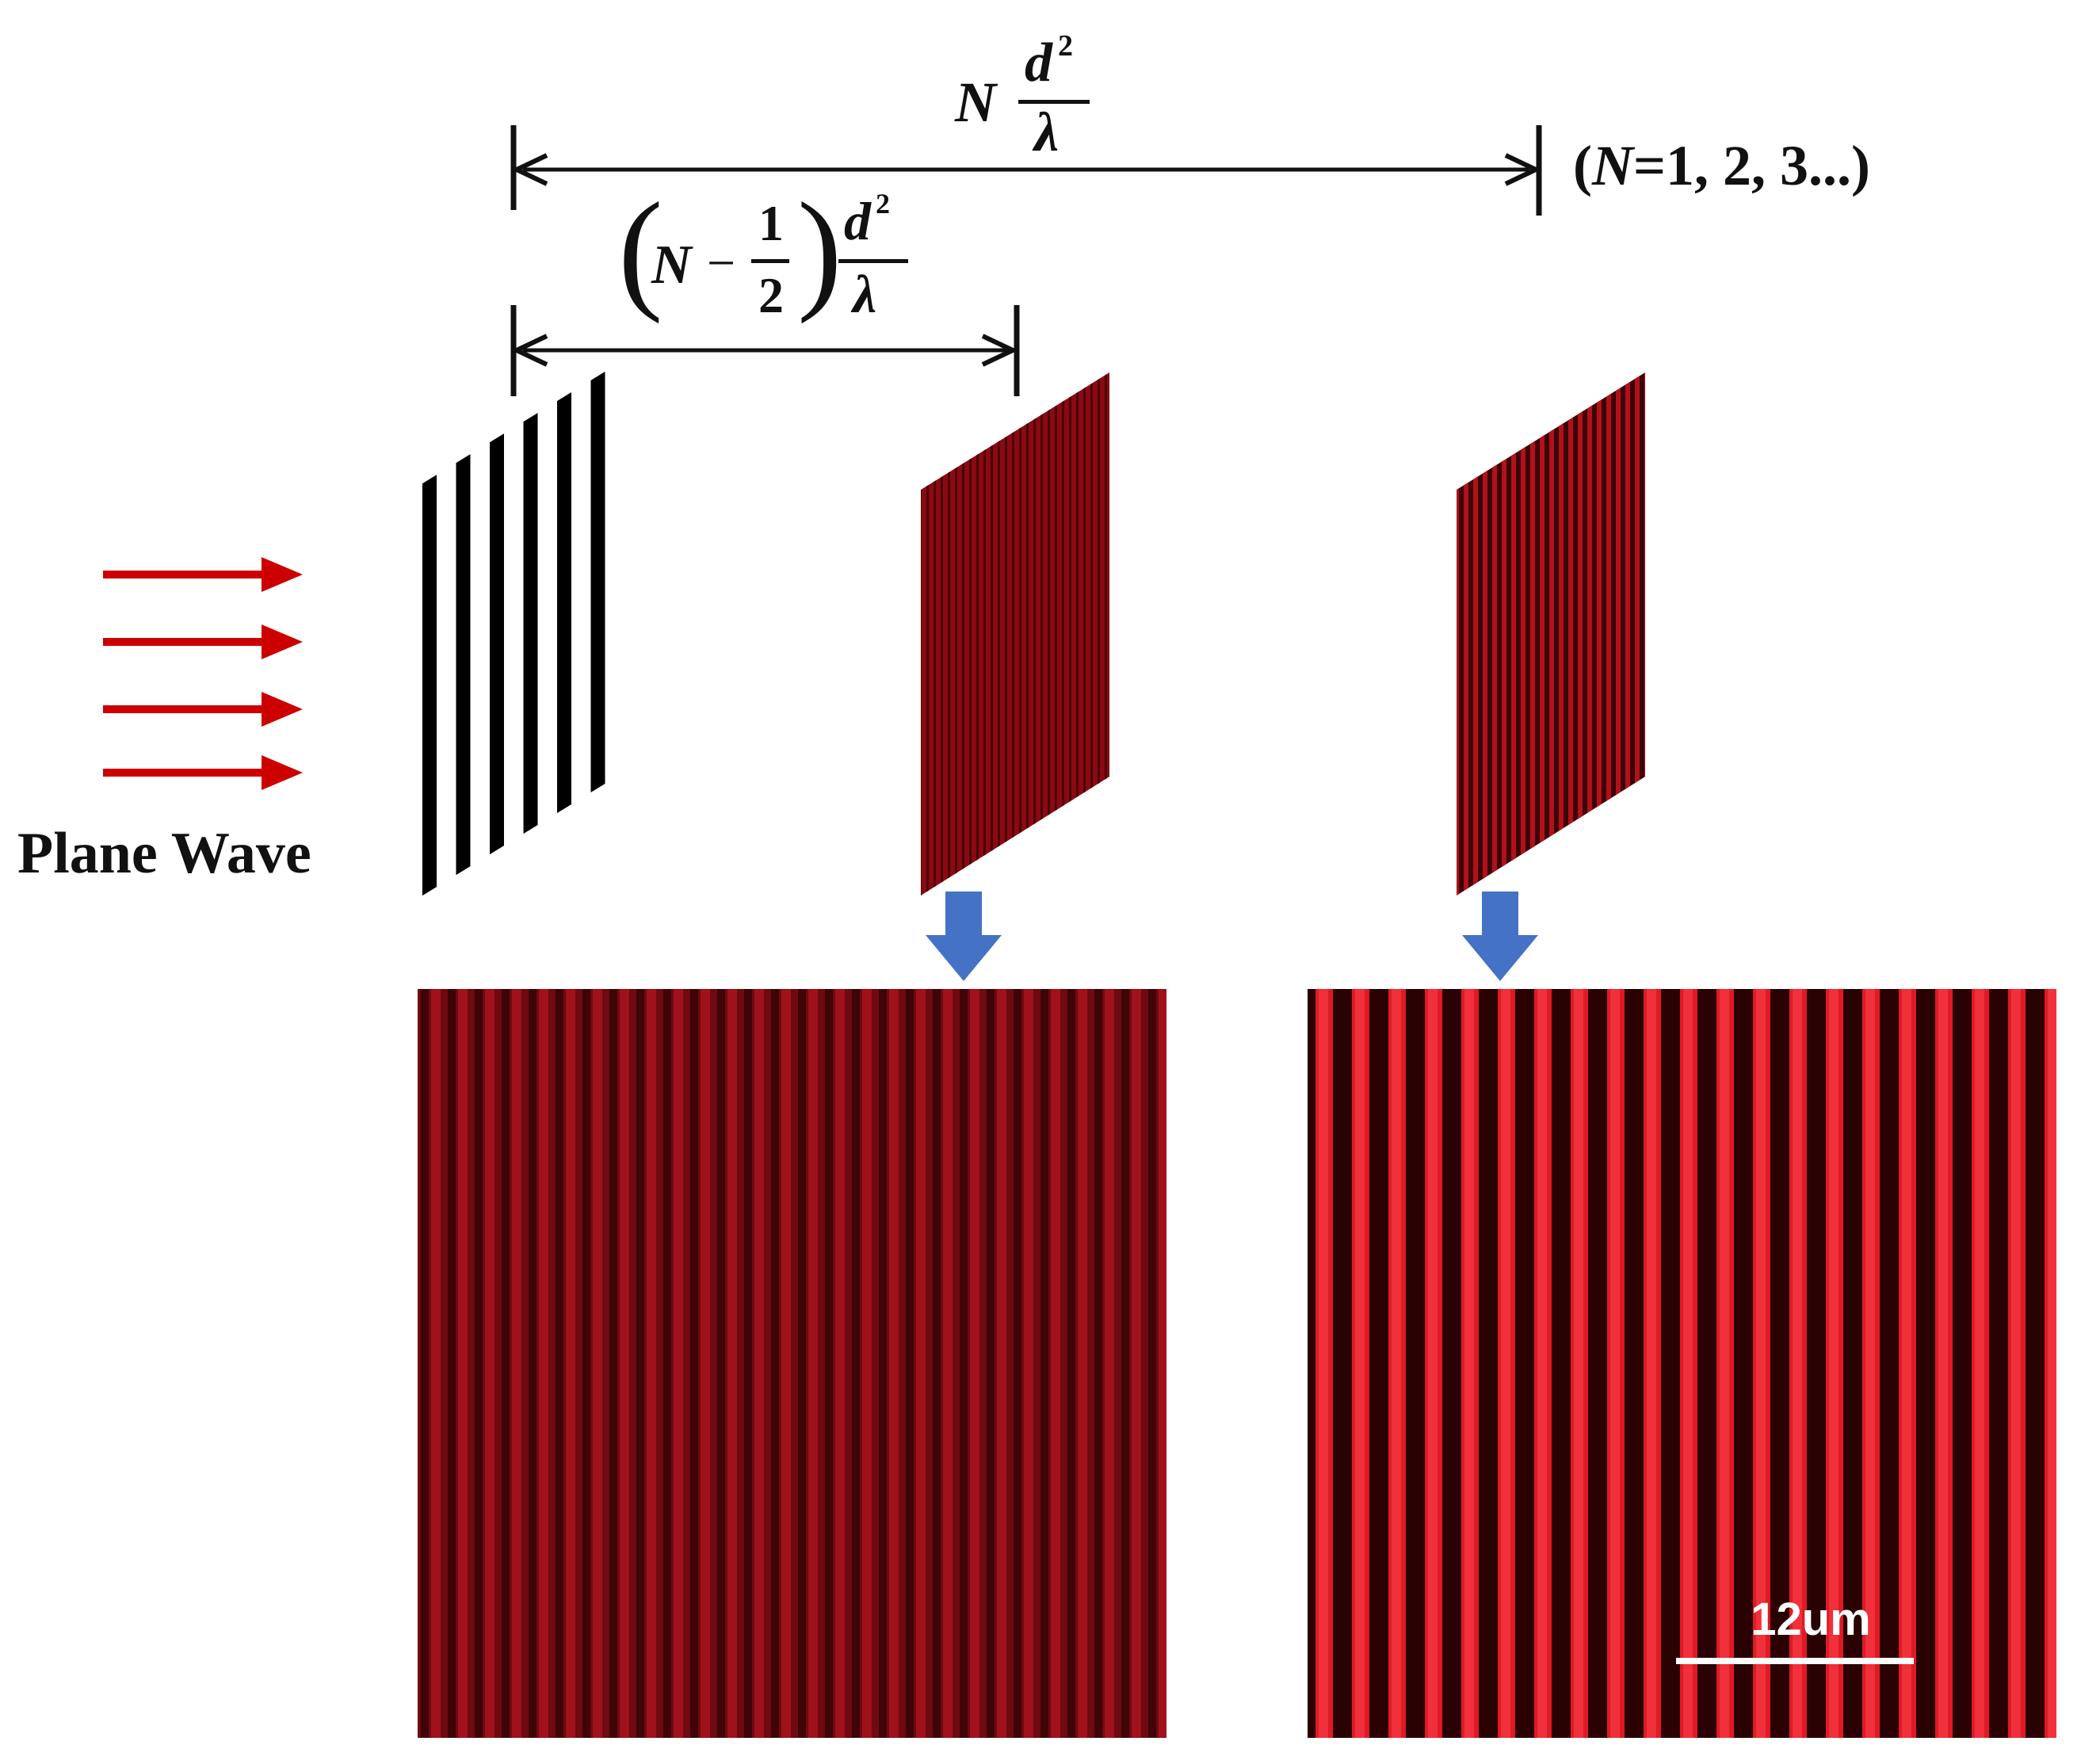 The height and width of the screenshot is (1764, 2081). I want to click on fractional-image-plane, so click(1017, 638).